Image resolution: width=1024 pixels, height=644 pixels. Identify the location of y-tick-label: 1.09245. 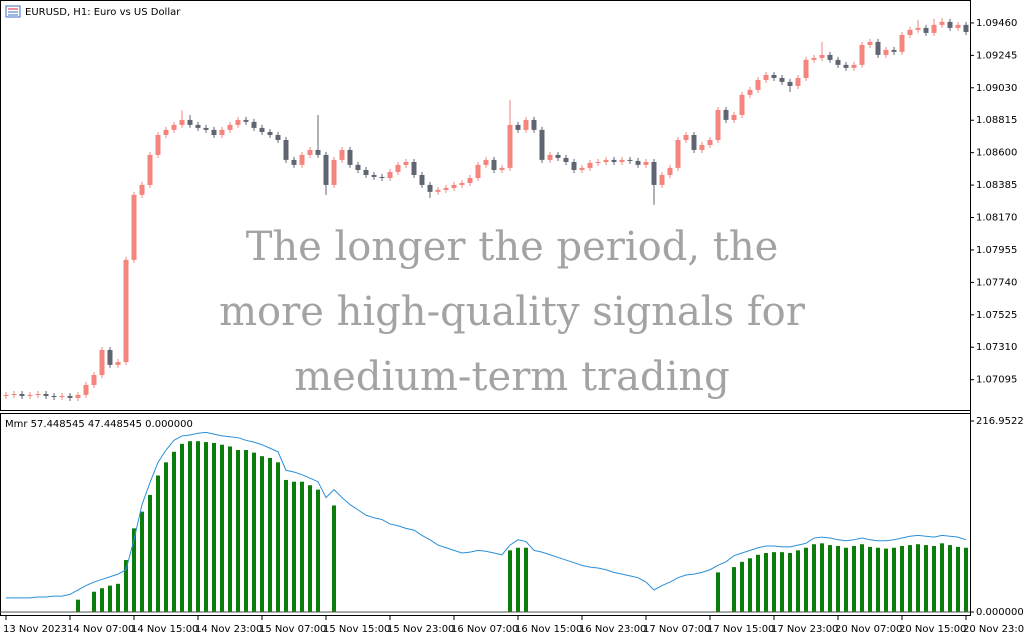
(996, 55).